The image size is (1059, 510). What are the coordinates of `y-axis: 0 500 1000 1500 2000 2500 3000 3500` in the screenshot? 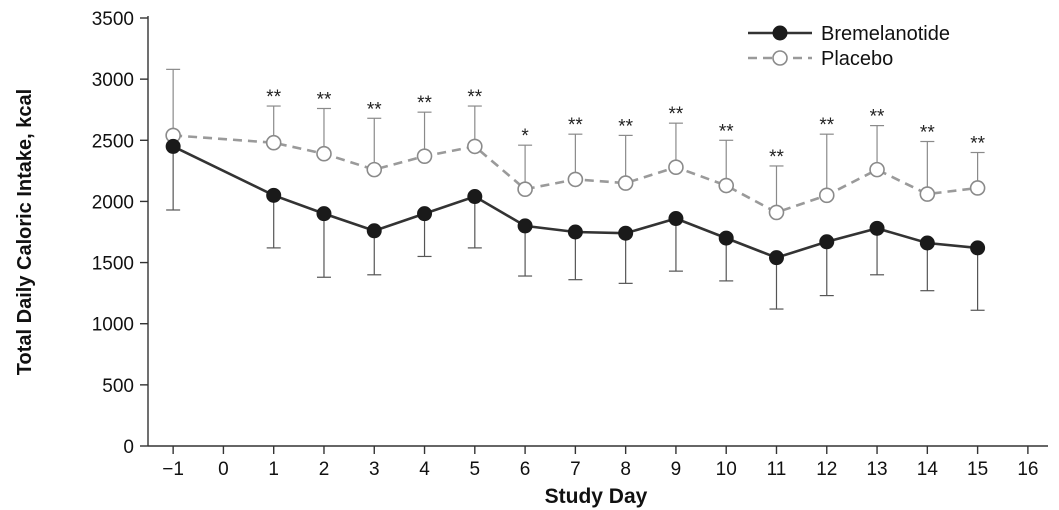 It's located at (120, 233).